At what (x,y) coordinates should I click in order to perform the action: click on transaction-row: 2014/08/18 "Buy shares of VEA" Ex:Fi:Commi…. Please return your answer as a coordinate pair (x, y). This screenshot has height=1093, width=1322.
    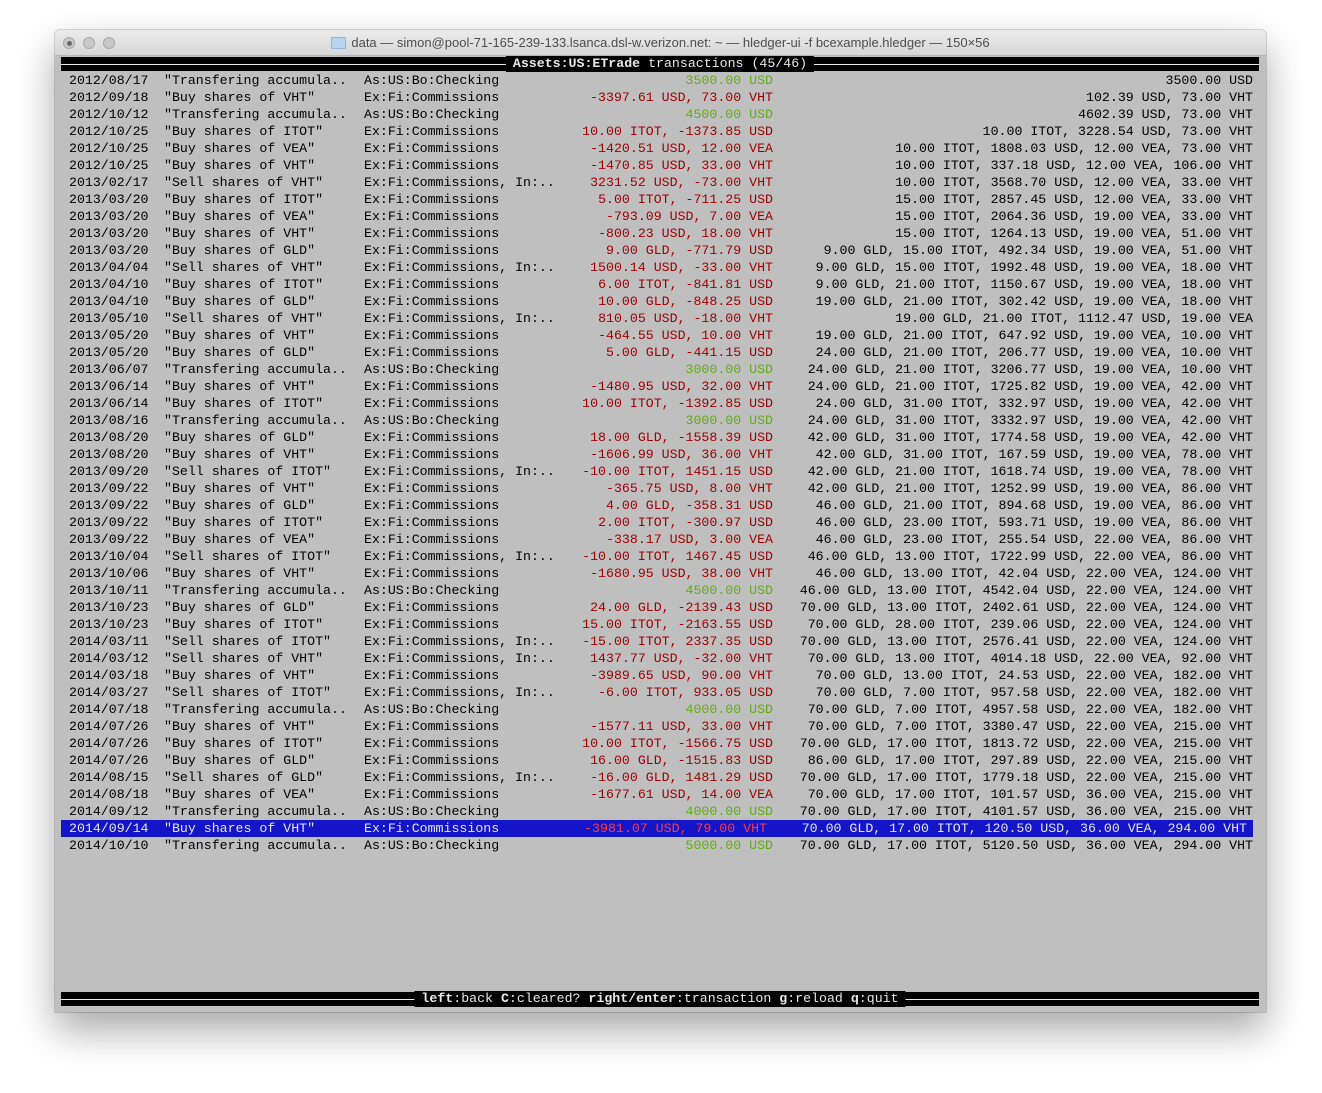
    Looking at the image, I should click on (660, 794).